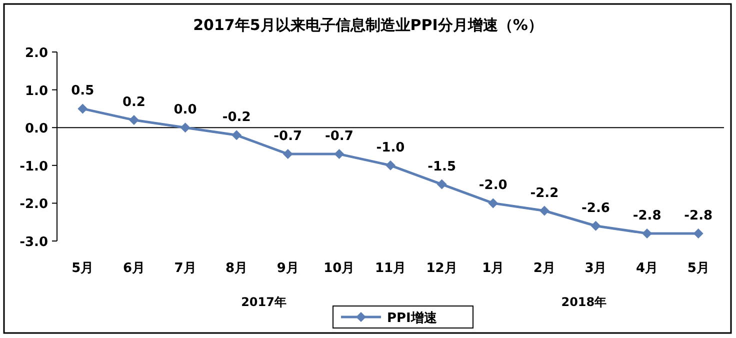 The height and width of the screenshot is (338, 736). What do you see at coordinates (339, 268) in the screenshot?
I see `x-tick-label: 10月` at bounding box center [339, 268].